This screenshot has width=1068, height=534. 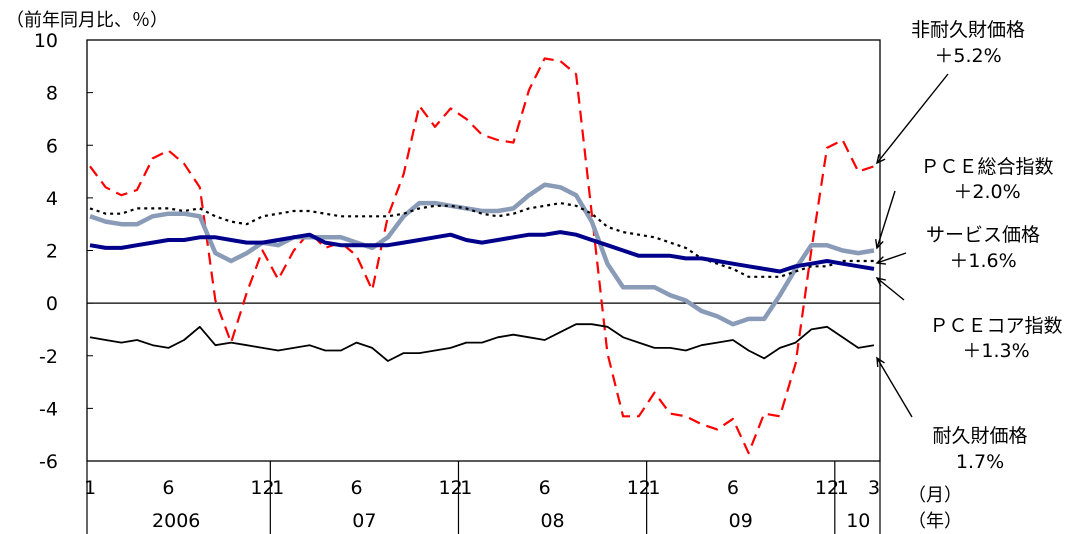 What do you see at coordinates (982, 261) in the screenshot?
I see `series-value-services: ＋1.6%` at bounding box center [982, 261].